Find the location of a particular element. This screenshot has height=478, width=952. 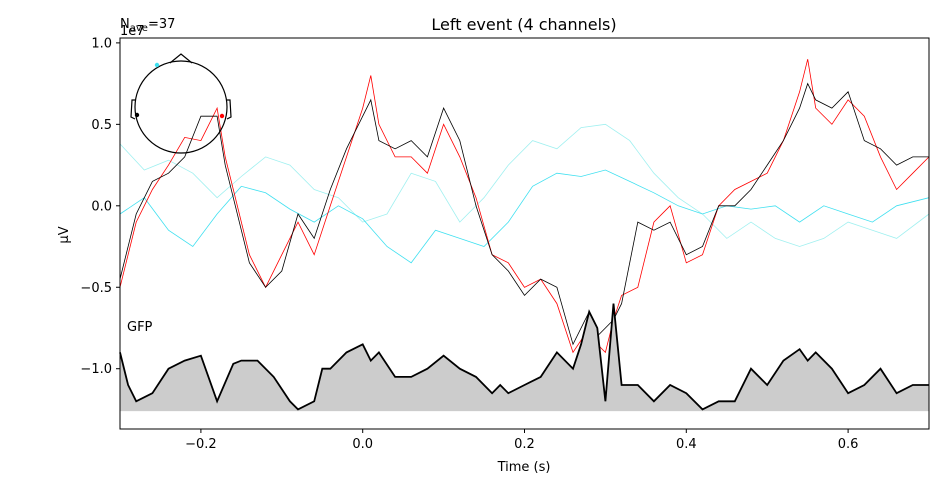

y-axis: 1.0 0.5 0.0 −0.5 −1.0 is located at coordinates (100, 206).